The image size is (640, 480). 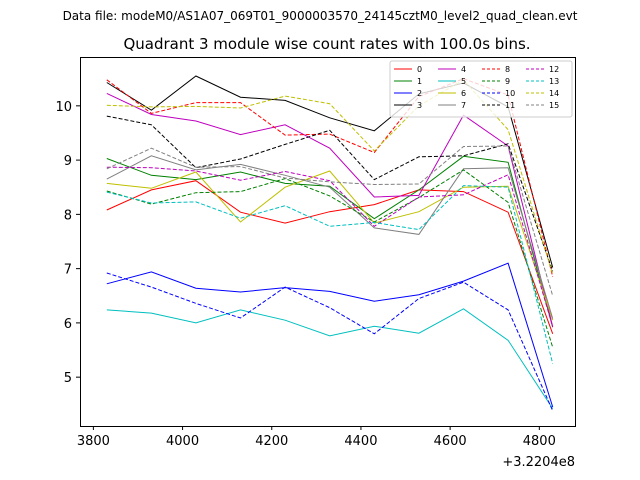 I want to click on x-tick-label: 4000, so click(x=182, y=441).